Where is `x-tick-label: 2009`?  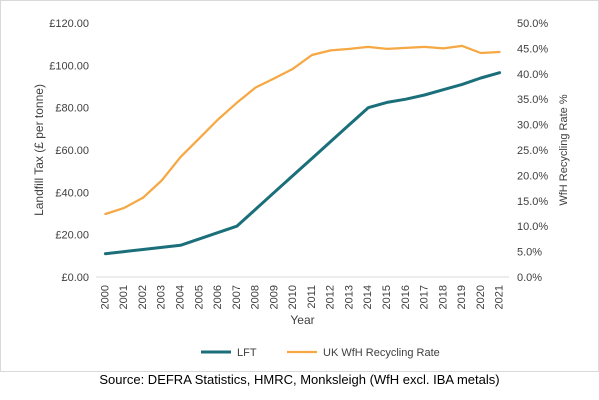
x-tick-label: 2009 is located at coordinates (274, 297).